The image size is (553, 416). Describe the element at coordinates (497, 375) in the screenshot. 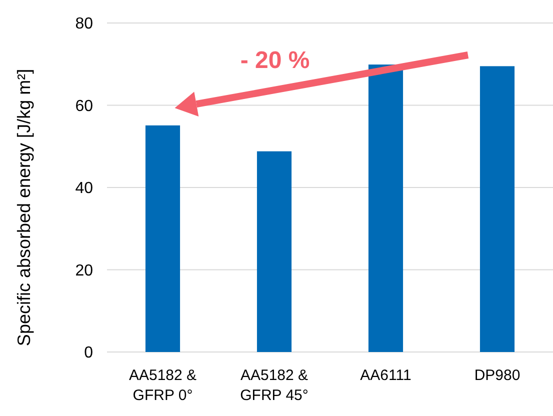

I see `x-tick-label: DP980` at that location.